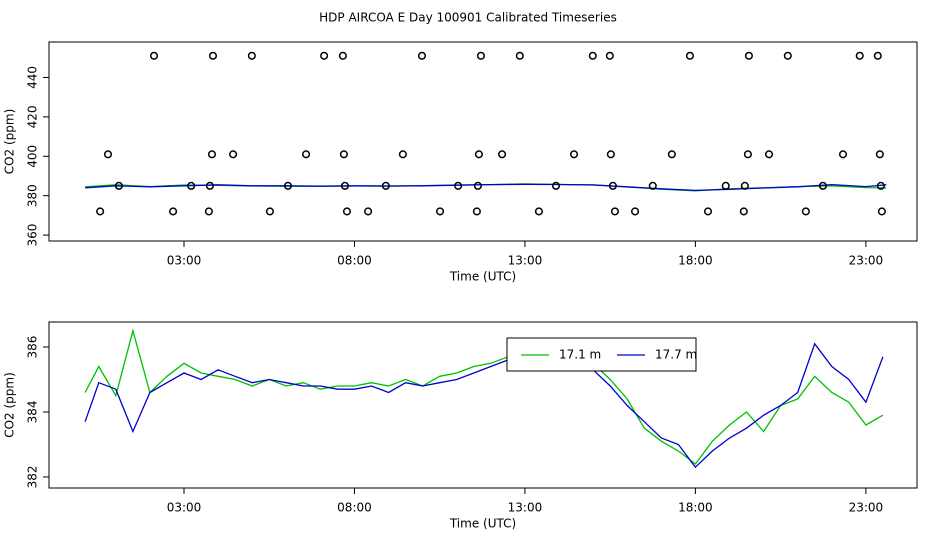 This screenshot has width=936, height=540. I want to click on y-tick-label: 400, so click(33, 156).